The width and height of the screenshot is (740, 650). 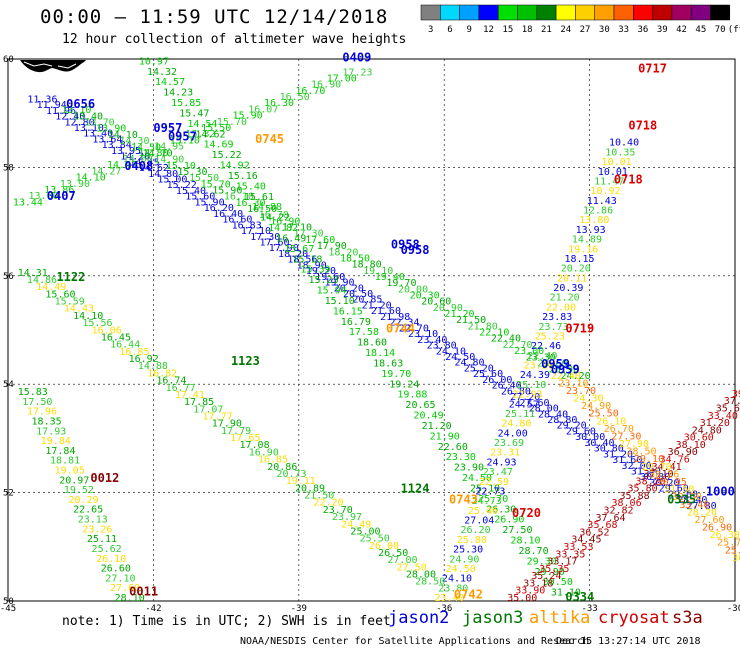 What do you see at coordinates (356, 58) in the screenshot?
I see `pass-time-label: 0409` at bounding box center [356, 58].